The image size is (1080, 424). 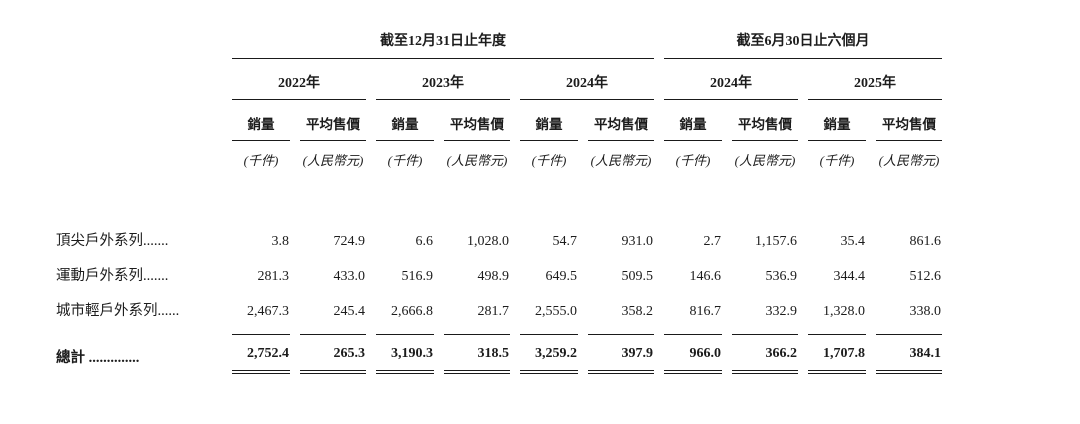 What do you see at coordinates (412, 311) in the screenshot?
I see `cell-value: 2,666.8` at bounding box center [412, 311].